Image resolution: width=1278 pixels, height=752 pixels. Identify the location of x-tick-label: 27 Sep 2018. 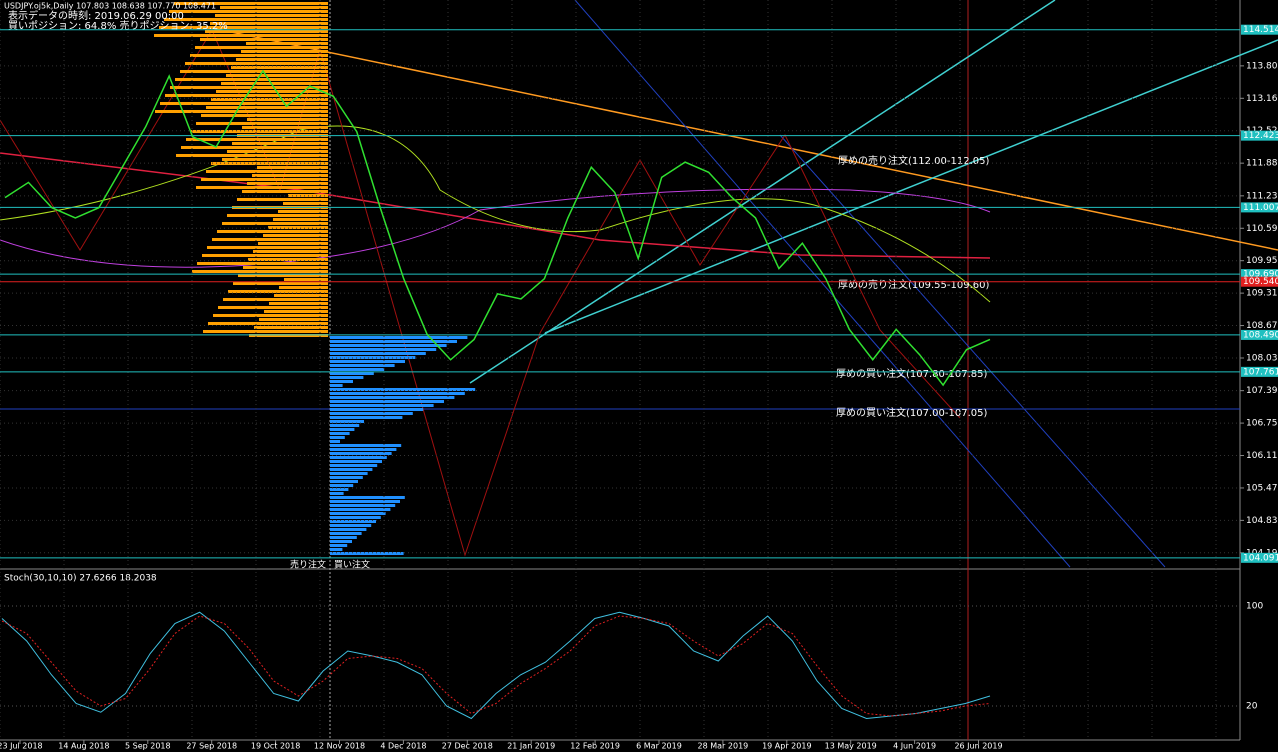
(211, 746).